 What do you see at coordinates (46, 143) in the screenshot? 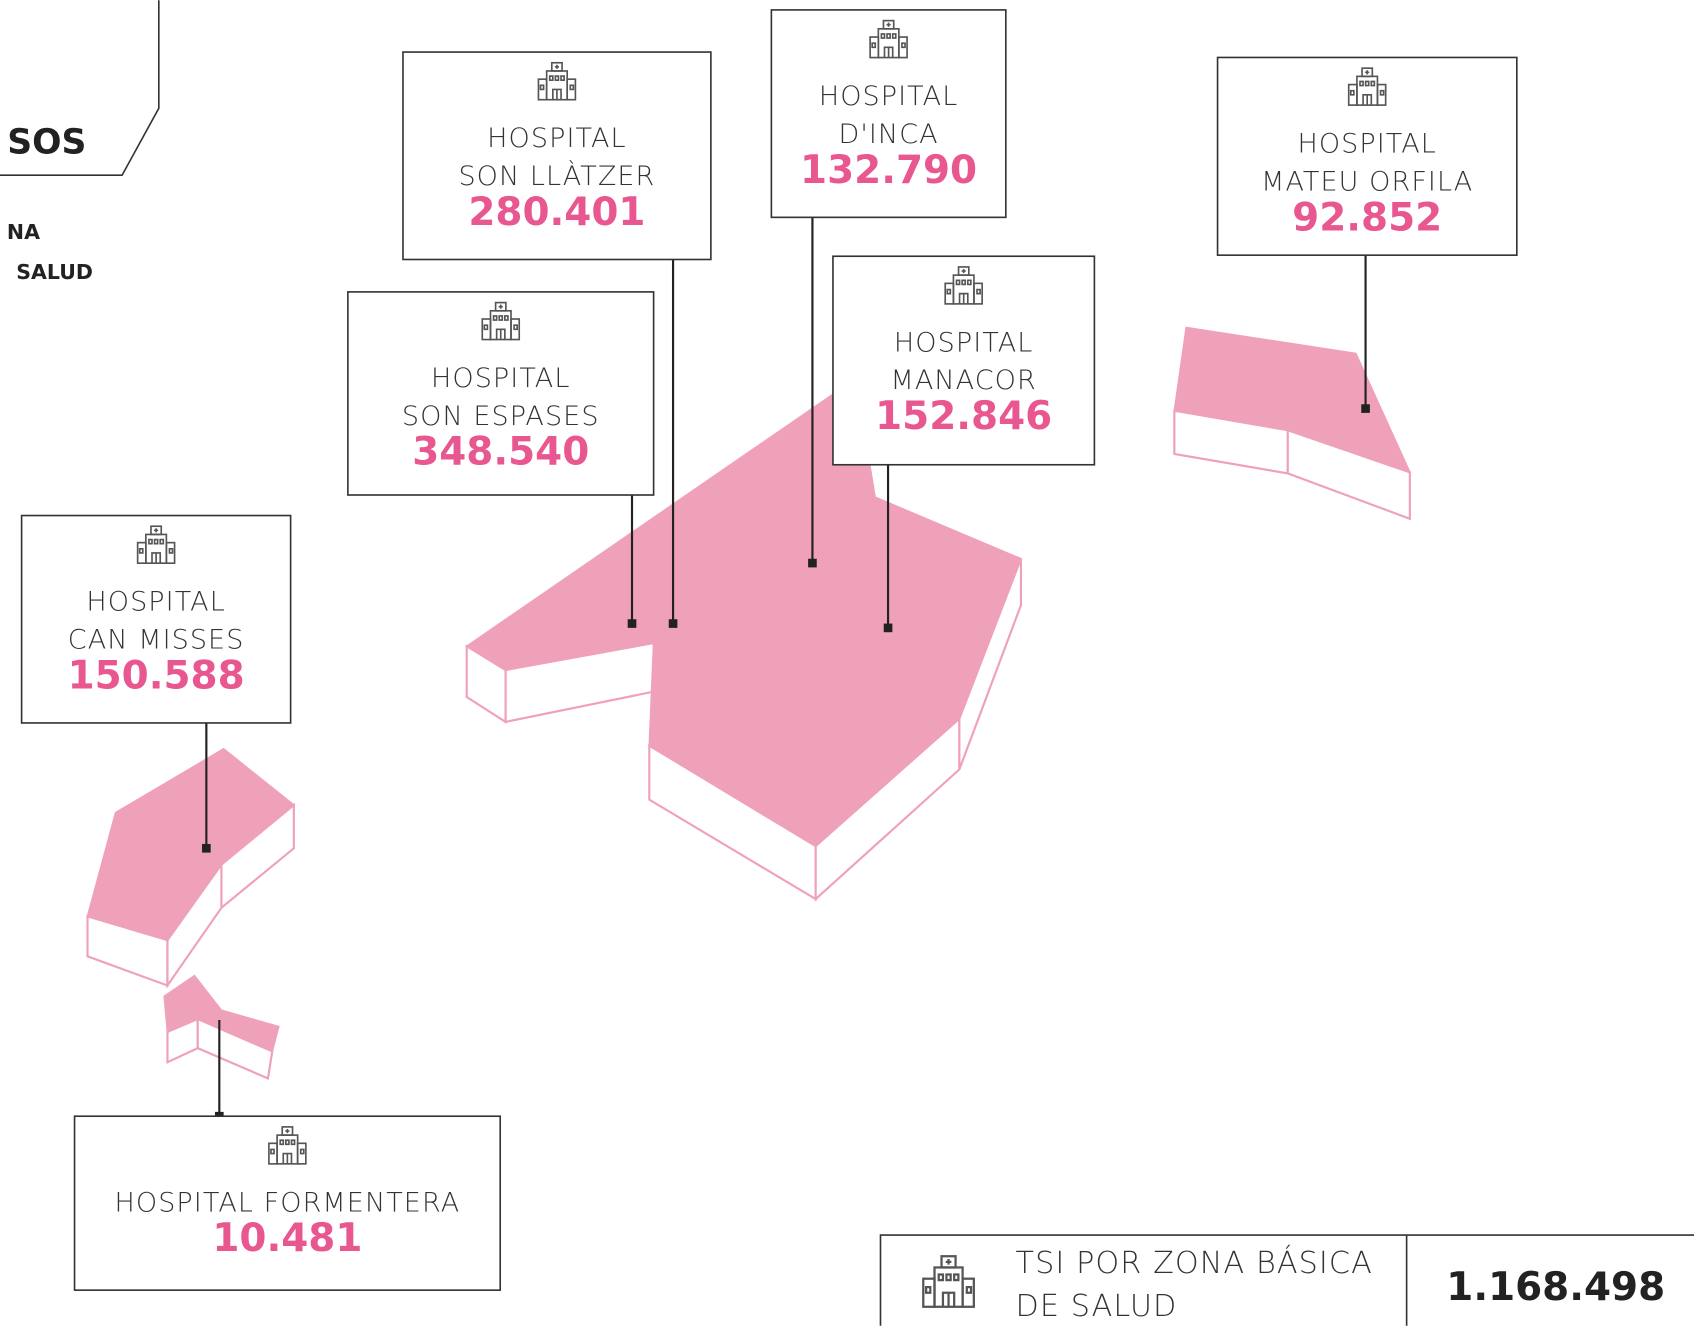
I see `header-title: SOS` at bounding box center [46, 143].